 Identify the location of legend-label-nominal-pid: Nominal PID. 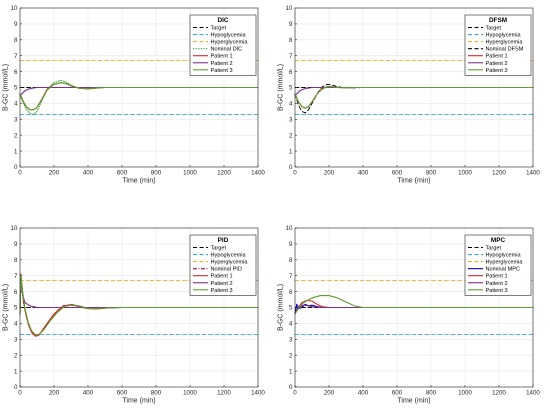
(226, 270).